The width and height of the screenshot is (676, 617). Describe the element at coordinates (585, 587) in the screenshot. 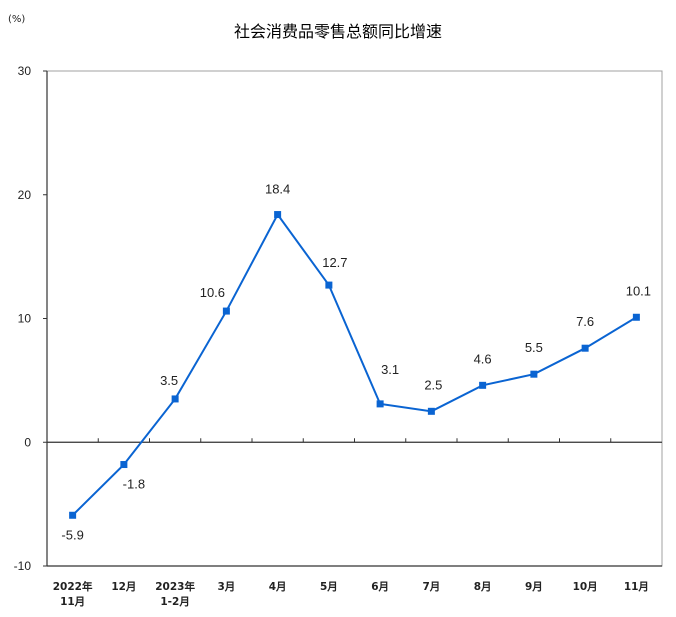

I see `x-tick-label: 10月` at that location.